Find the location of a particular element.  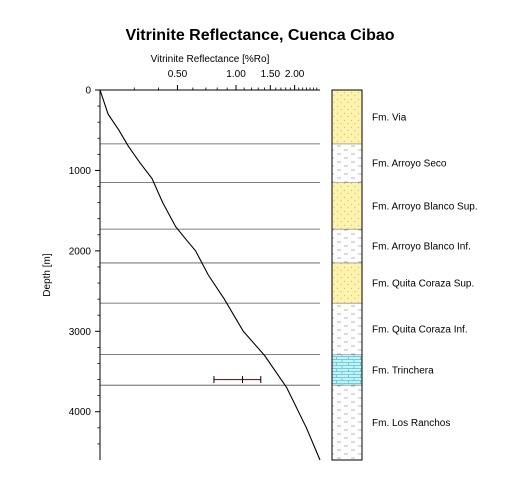

column-frame is located at coordinates (347, 275).